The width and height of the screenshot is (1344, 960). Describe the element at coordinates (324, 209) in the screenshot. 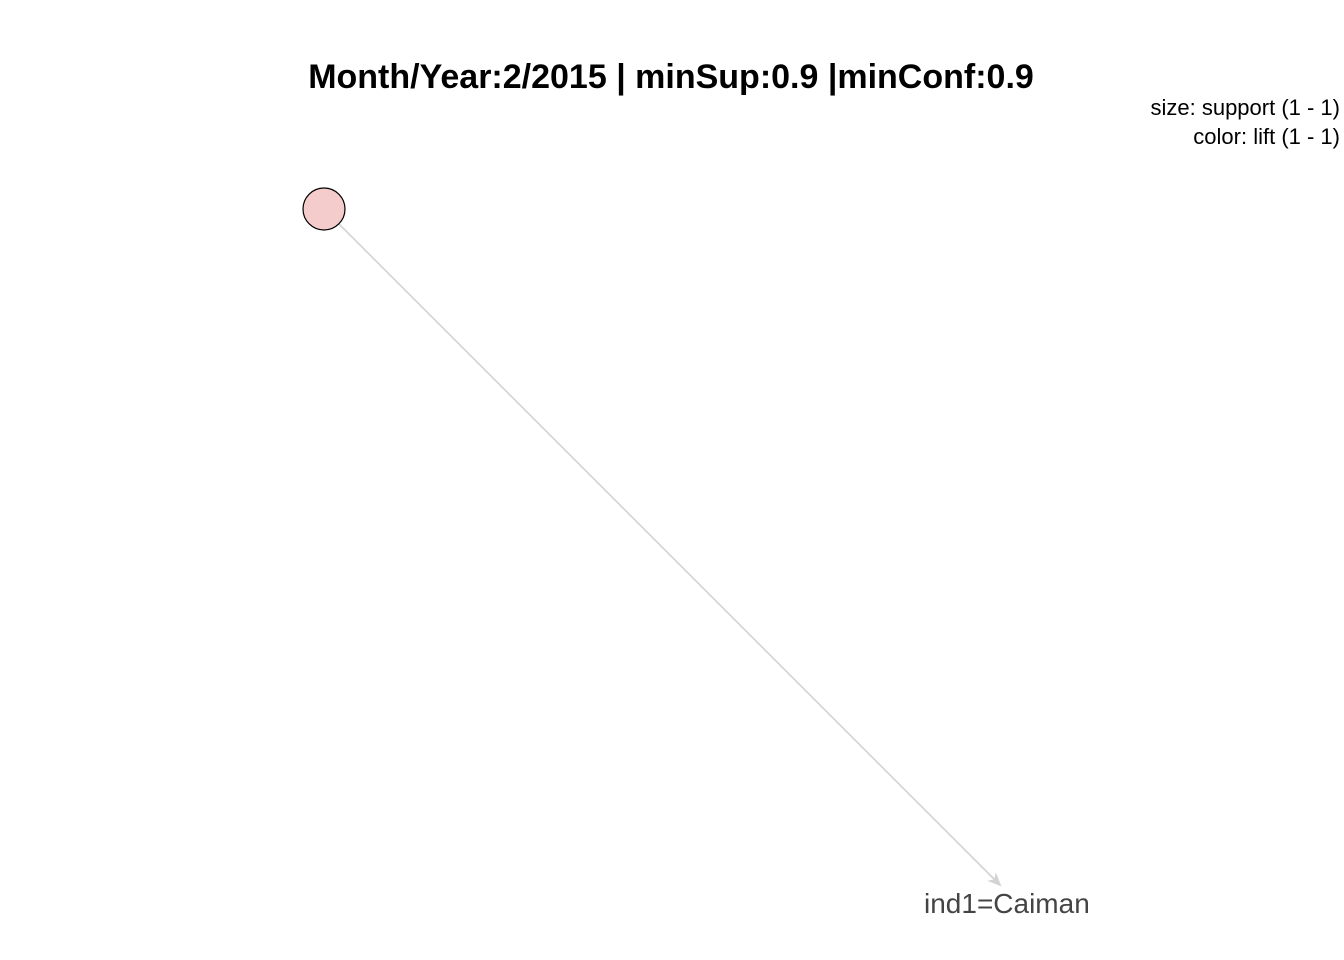

I see `rule-node` at that location.